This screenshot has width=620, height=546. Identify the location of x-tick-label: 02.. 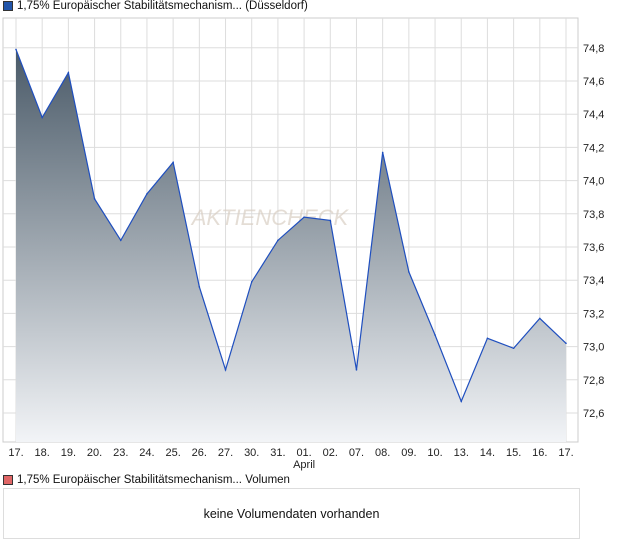
(330, 453).